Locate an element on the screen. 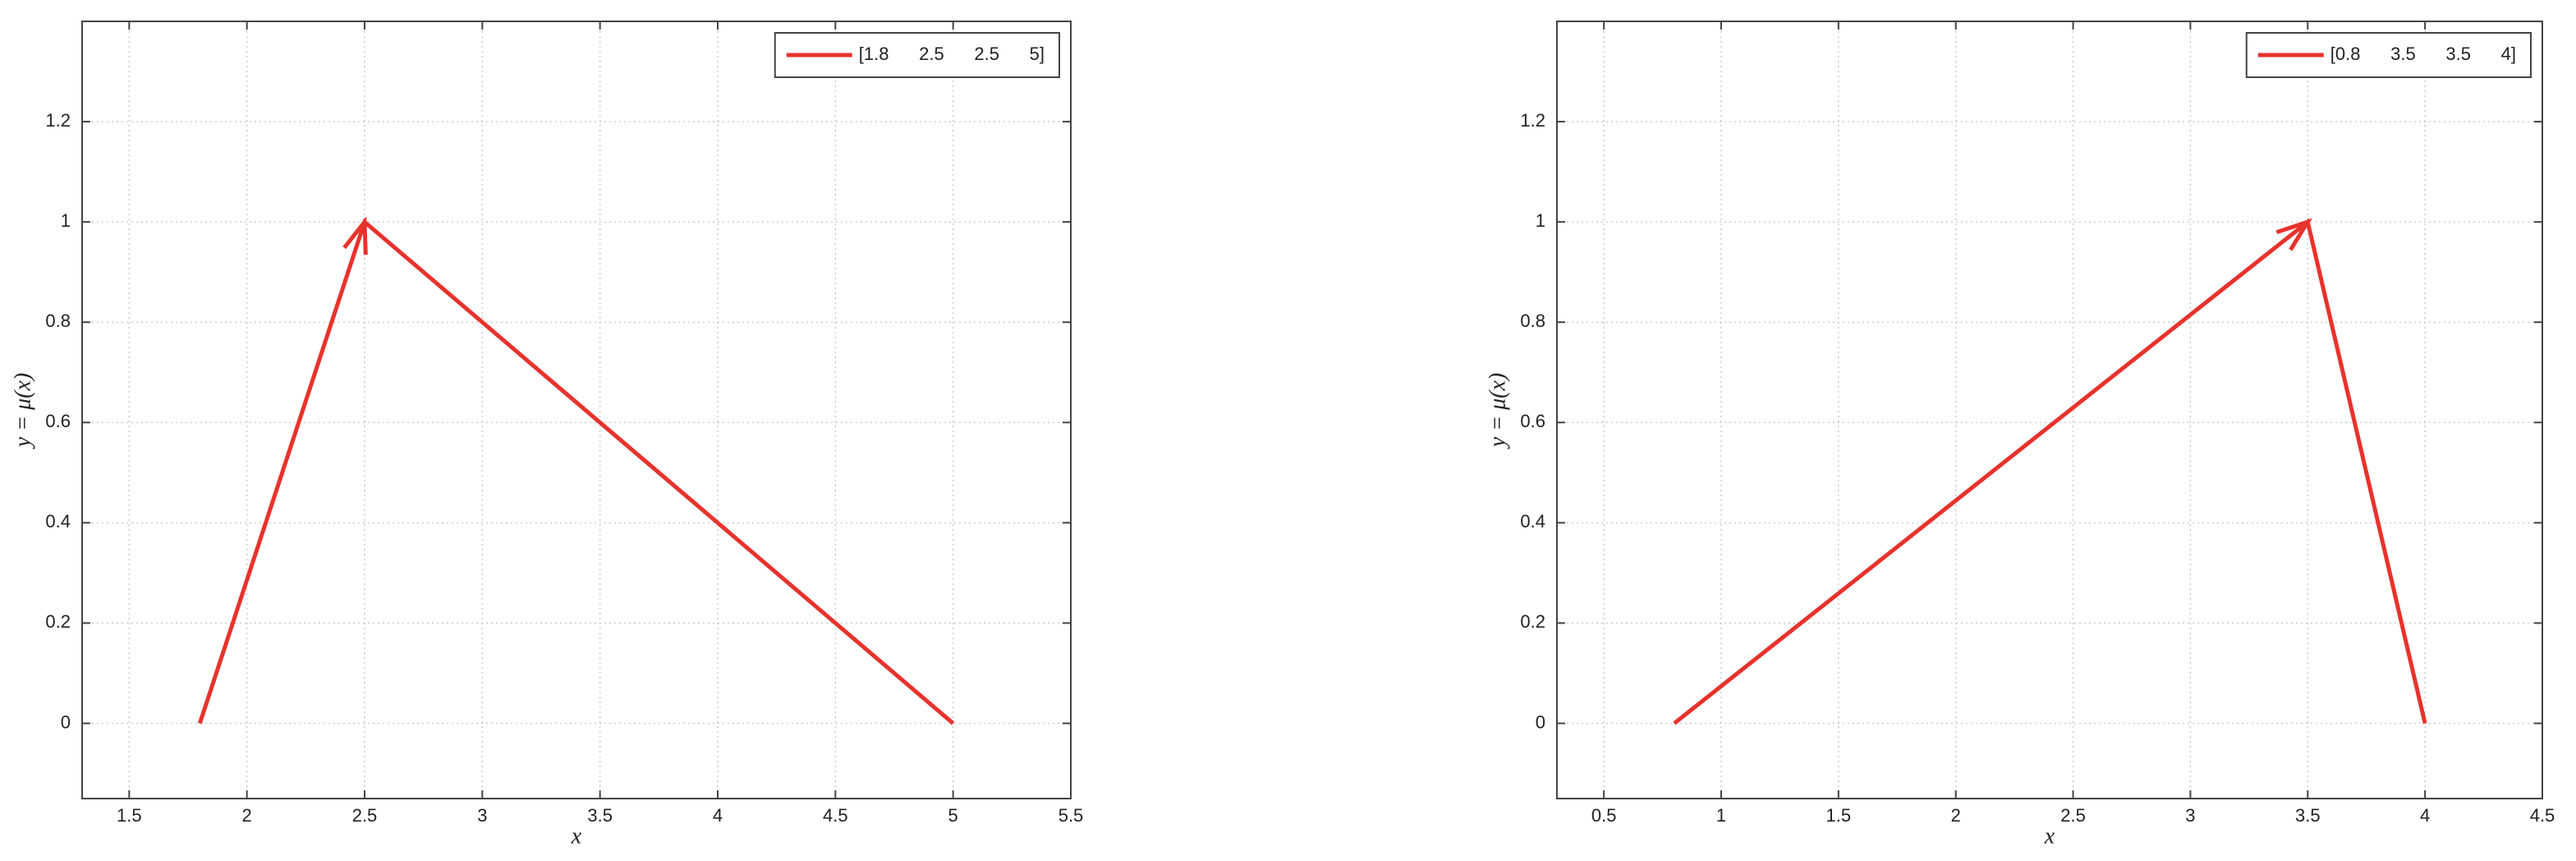 The height and width of the screenshot is (861, 2576). legend: [0.8 3.5 3.5 4] is located at coordinates (2388, 55).